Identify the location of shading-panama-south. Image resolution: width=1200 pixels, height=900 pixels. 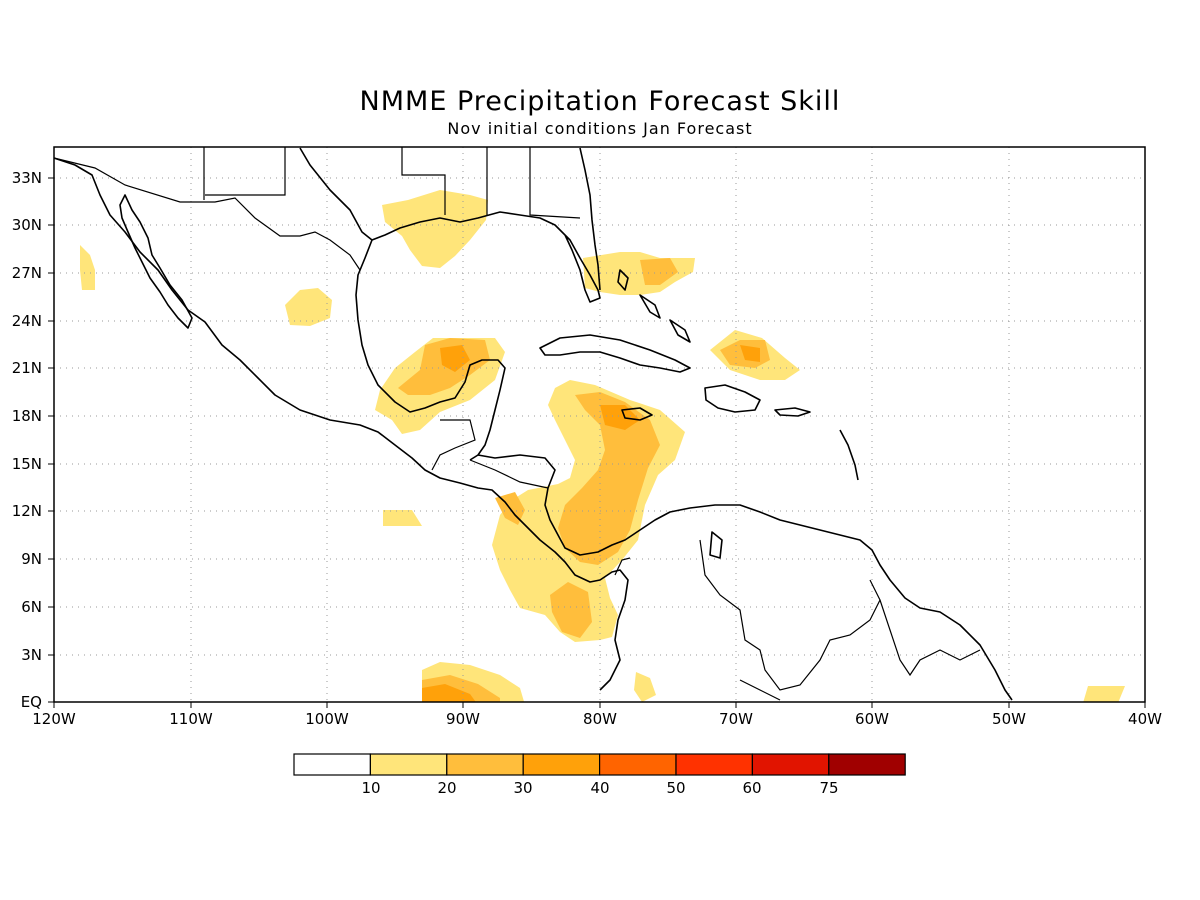
(571, 610).